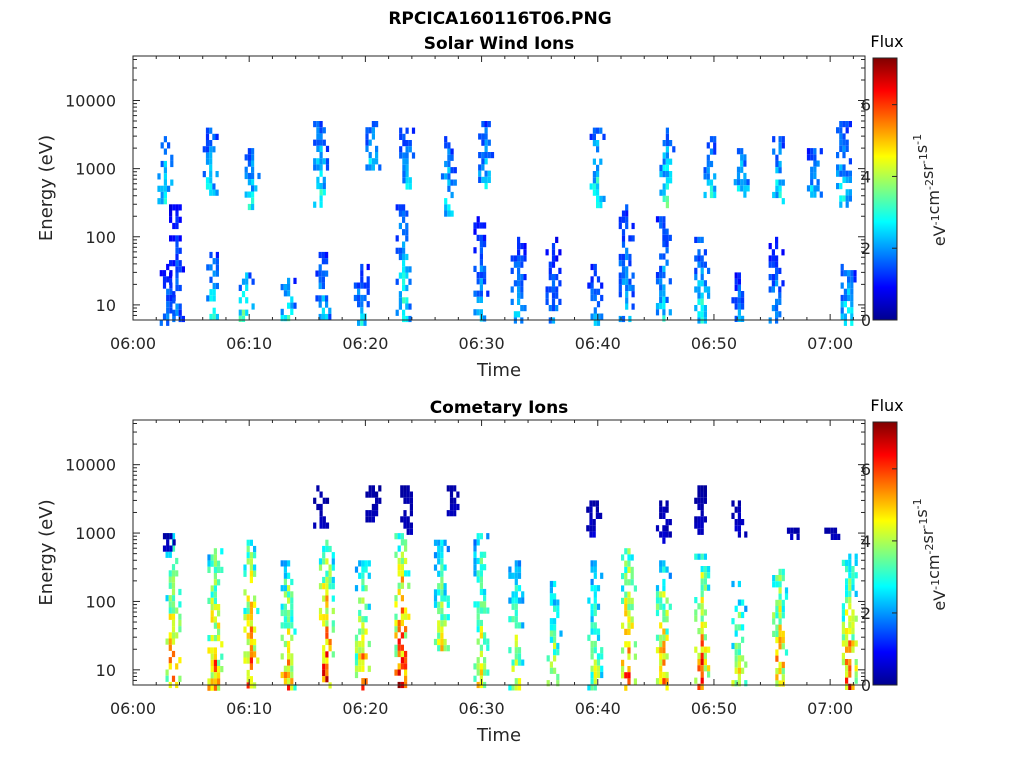  Describe the element at coordinates (885, 189) in the screenshot. I see `colorbar-scale` at that location.